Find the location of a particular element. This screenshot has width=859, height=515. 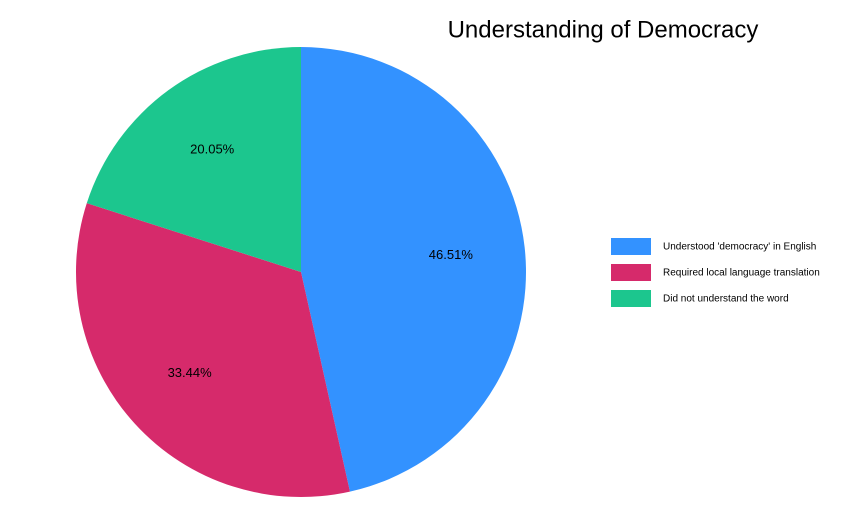

slice-label: 20.05% is located at coordinates (212, 149).